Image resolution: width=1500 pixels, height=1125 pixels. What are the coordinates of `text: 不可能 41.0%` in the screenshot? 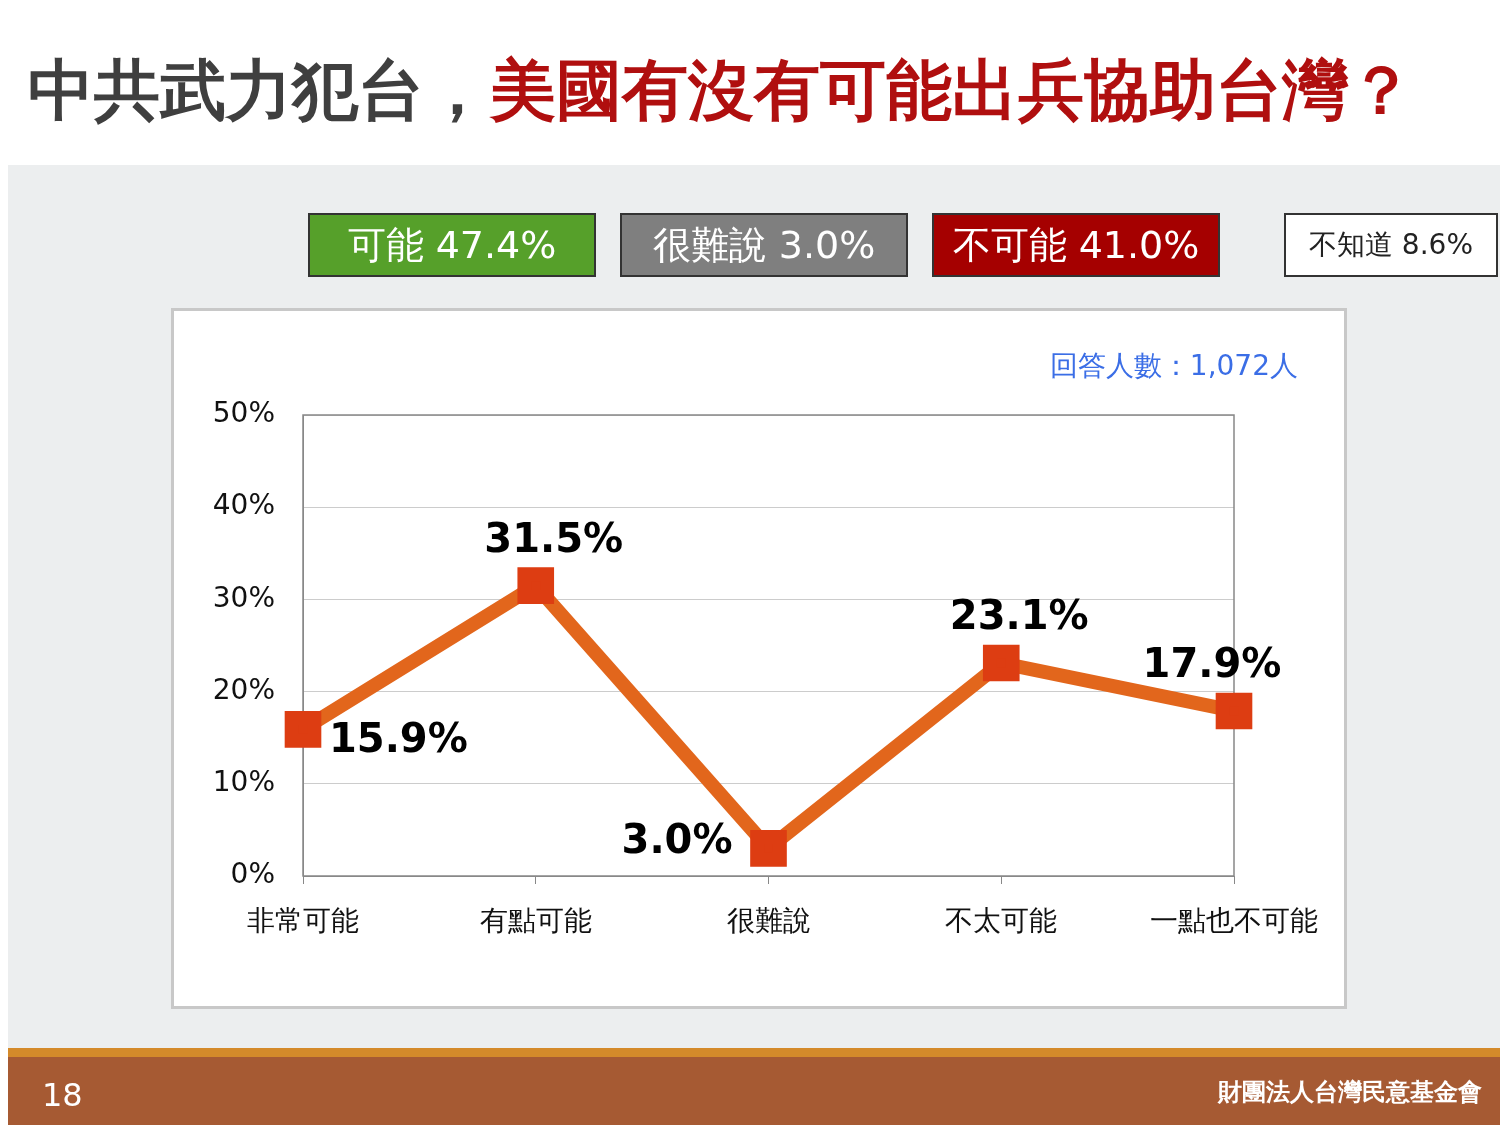 It's located at (1076, 245).